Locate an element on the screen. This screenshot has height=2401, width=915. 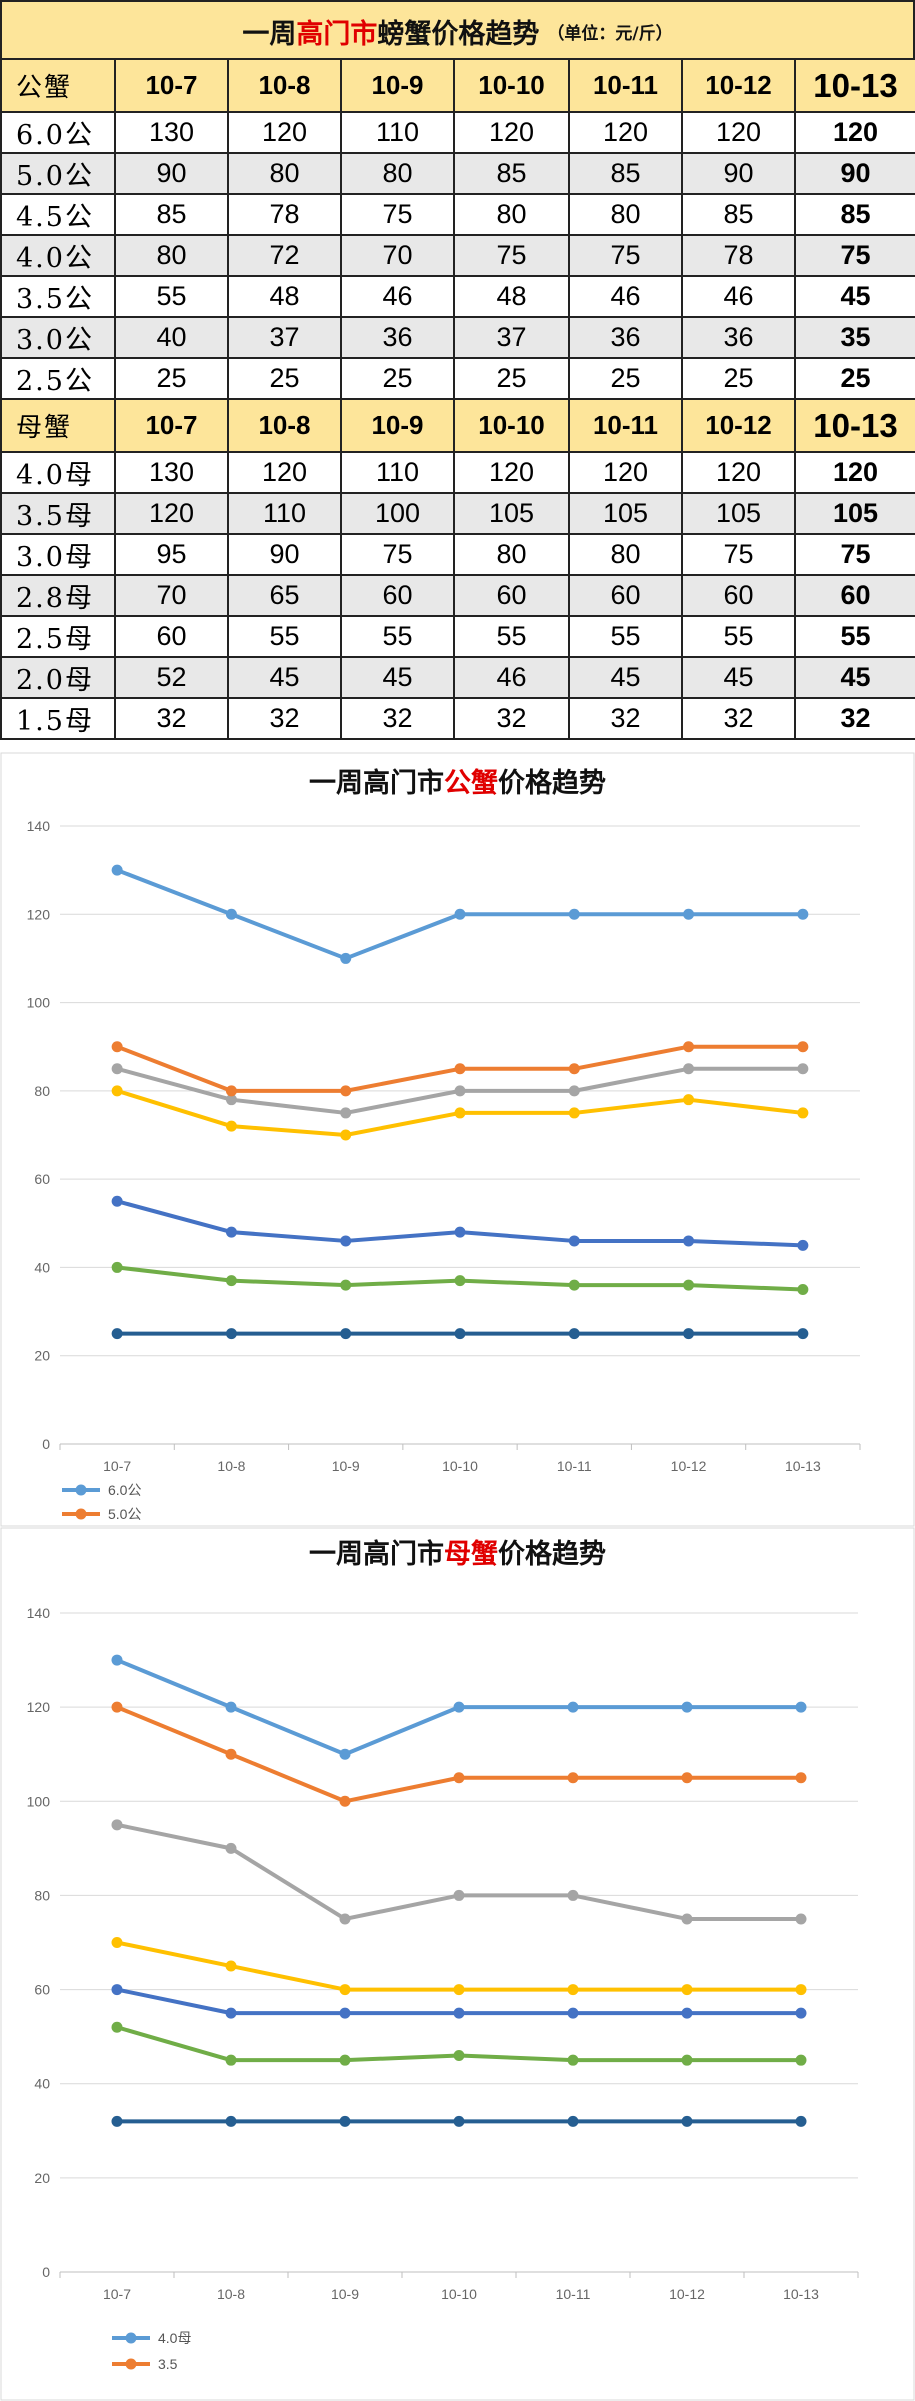
table-row: 2.0母 52 45 45 46 45 45 45 is located at coordinates (457, 677).